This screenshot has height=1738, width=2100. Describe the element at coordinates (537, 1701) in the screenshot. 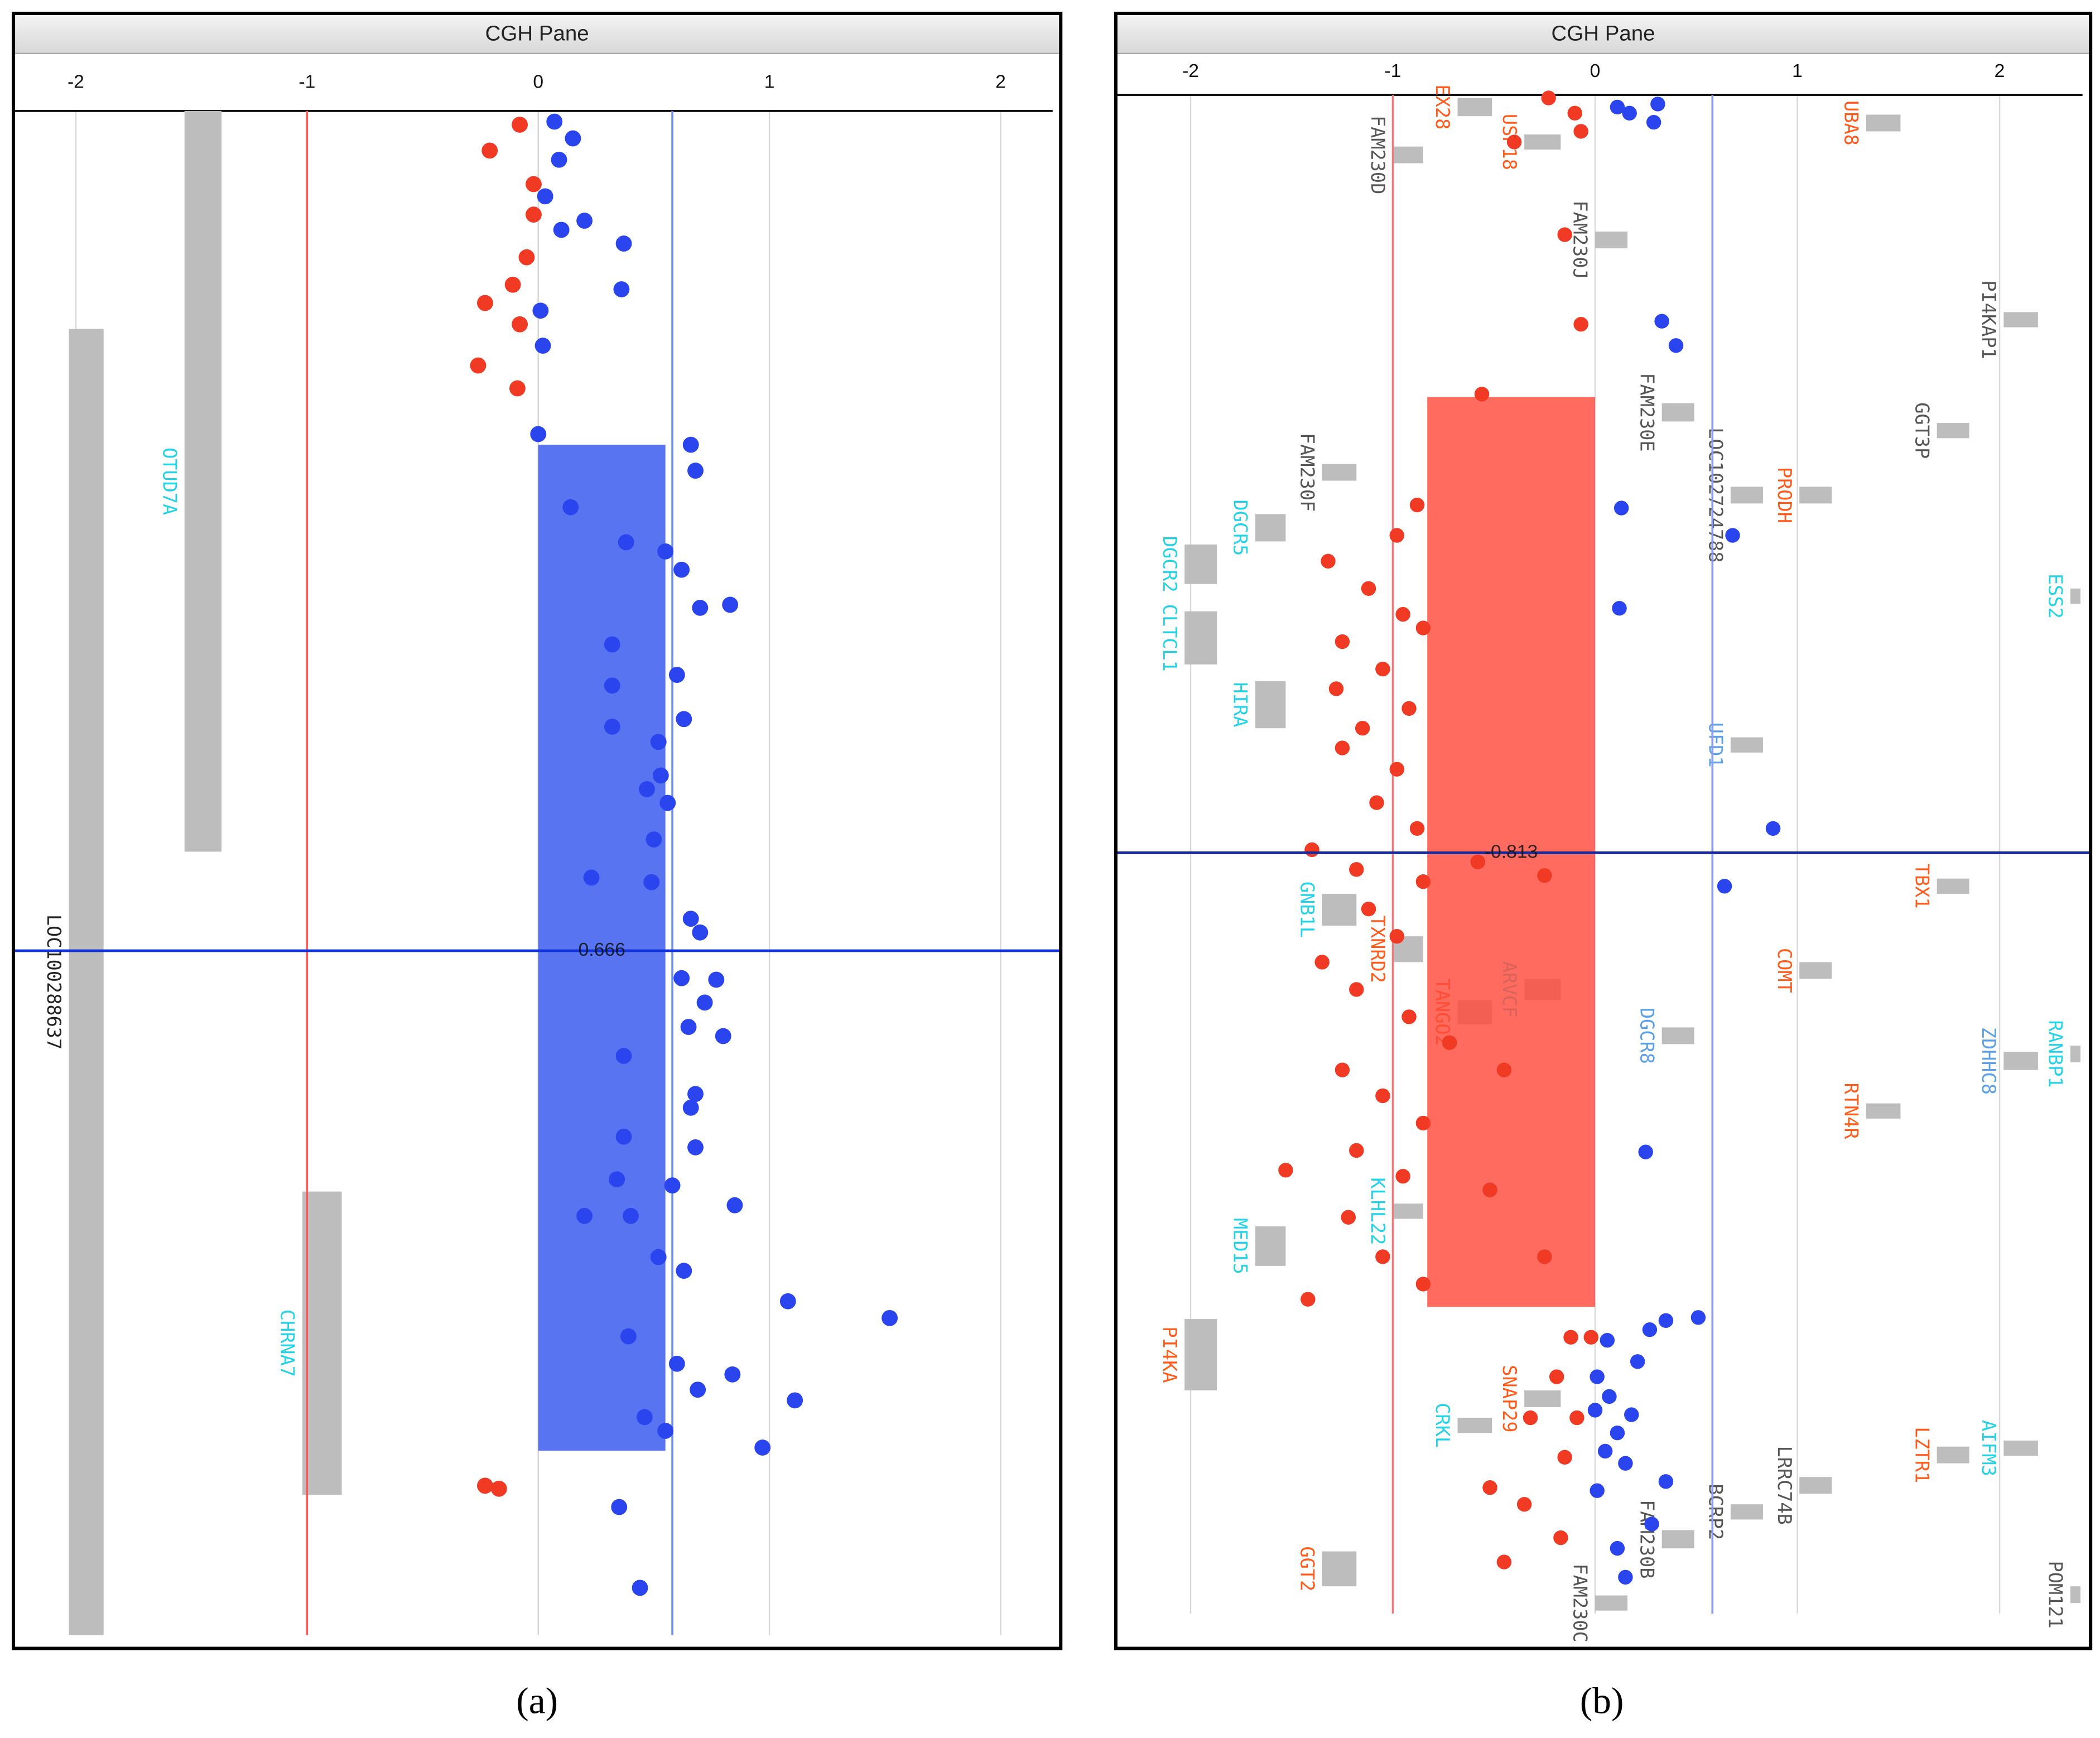

I see `panel-caption: (a)` at that location.